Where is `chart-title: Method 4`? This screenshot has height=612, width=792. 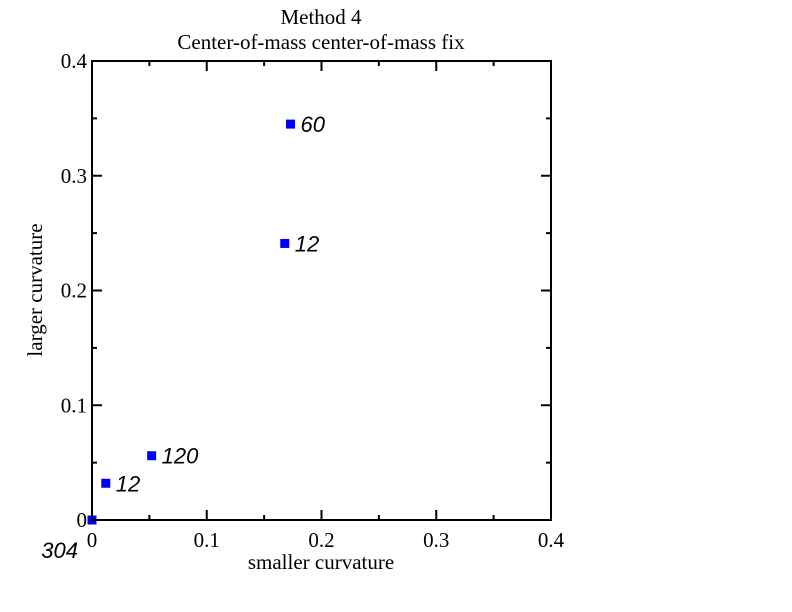 chart-title: Method 4 is located at coordinates (321, 17).